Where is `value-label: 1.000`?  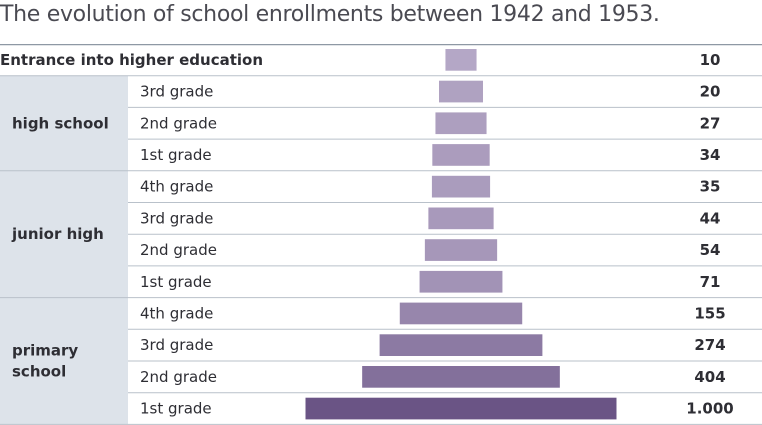 value-label: 1.000 is located at coordinates (709, 409).